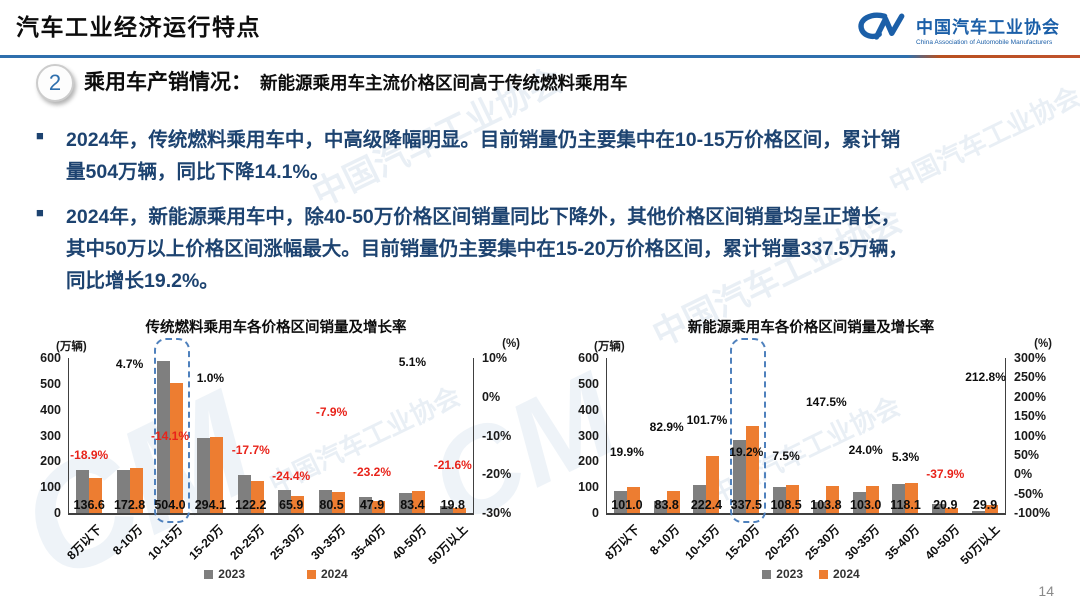 This screenshot has height=607, width=1080. Describe the element at coordinates (985, 376) in the screenshot. I see `growth-label: 212.8%` at that location.